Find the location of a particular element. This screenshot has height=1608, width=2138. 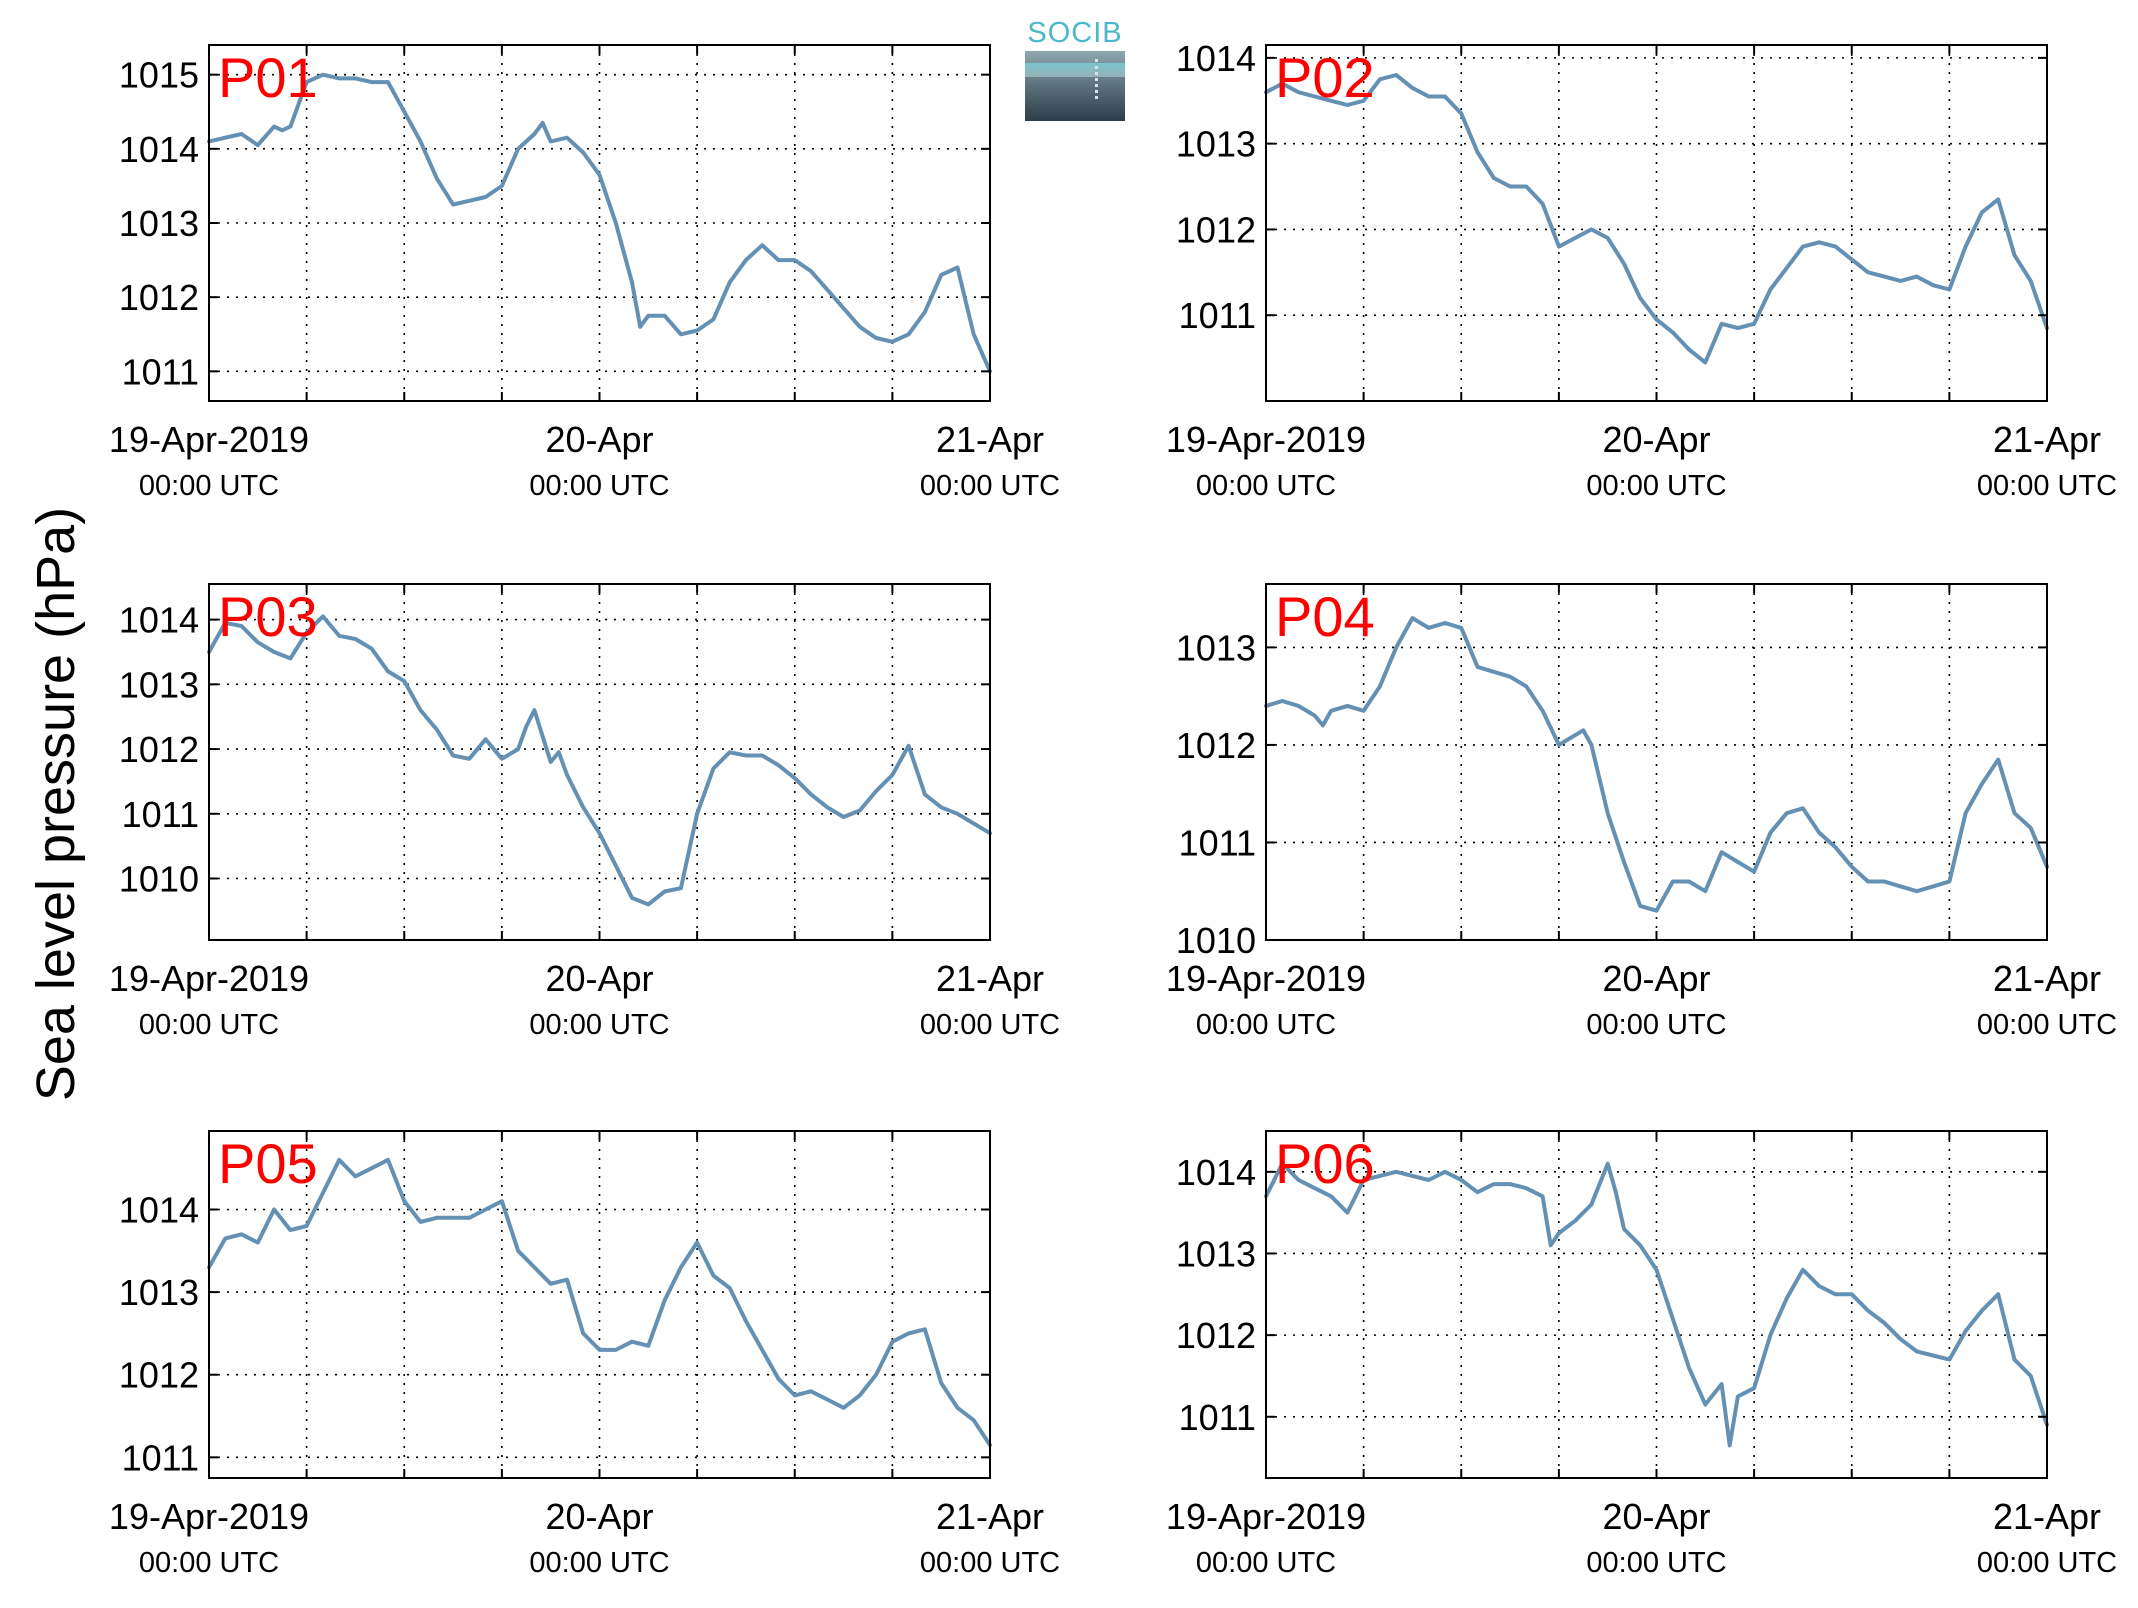

station-label-p02: P02 is located at coordinates (1325, 77).